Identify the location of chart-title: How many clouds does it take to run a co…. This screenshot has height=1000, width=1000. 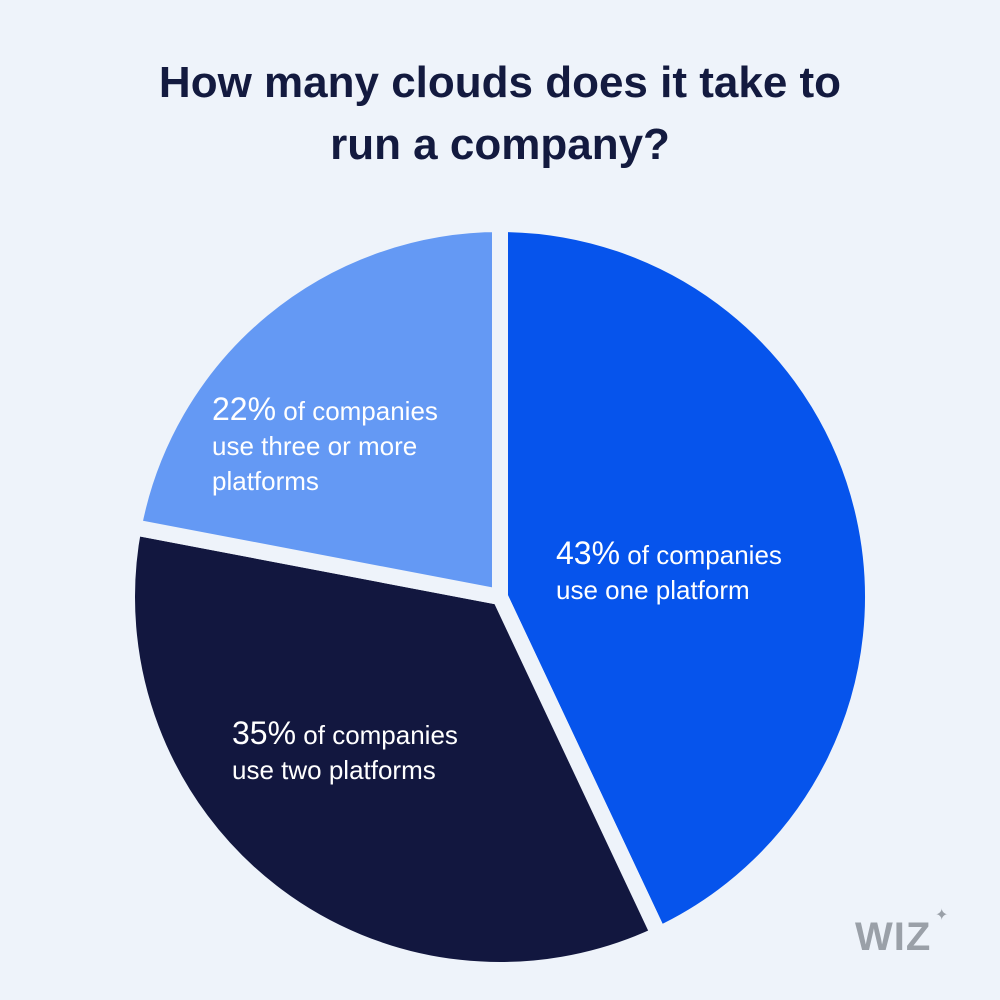
(500, 114).